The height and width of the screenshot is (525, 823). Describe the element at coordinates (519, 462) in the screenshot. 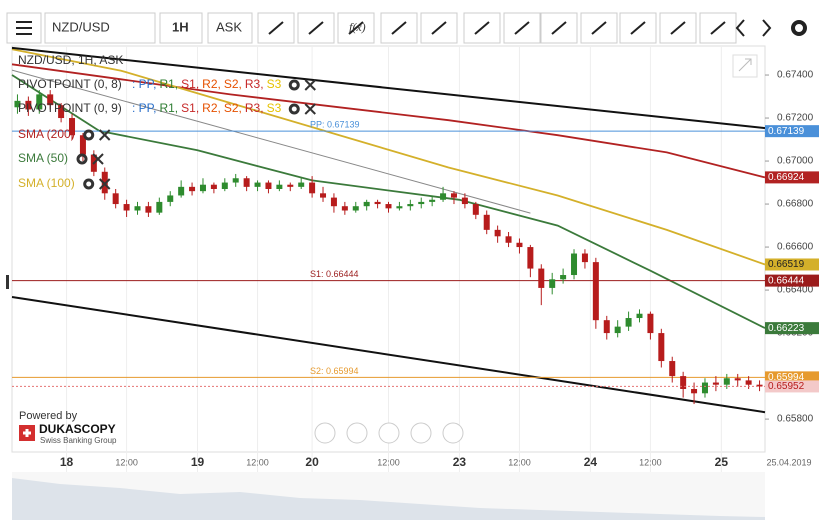

I see `x-tick-label: 12:00` at that location.